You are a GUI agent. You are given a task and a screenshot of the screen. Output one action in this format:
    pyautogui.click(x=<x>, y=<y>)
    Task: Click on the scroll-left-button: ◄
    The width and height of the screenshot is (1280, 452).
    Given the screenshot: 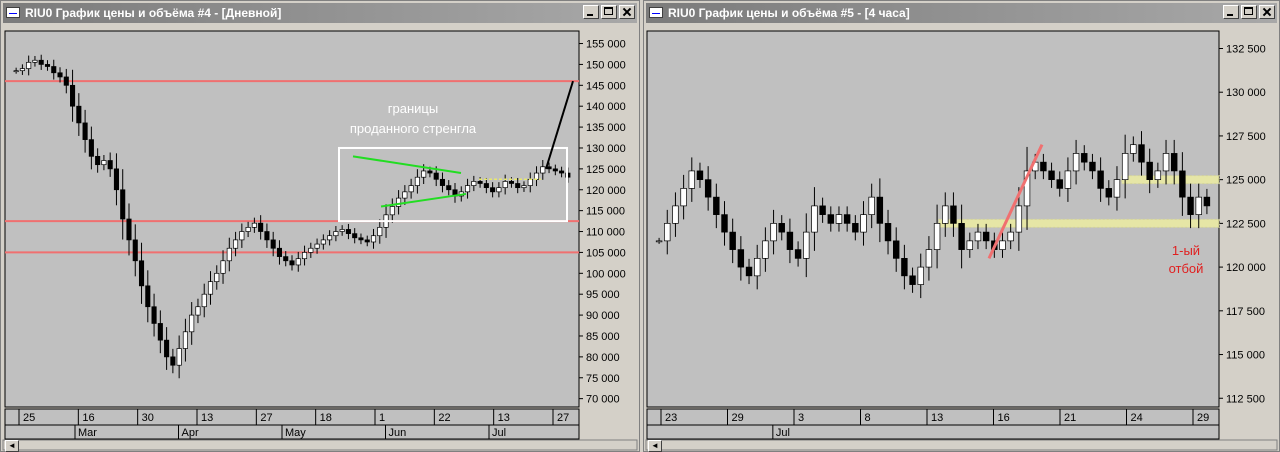 What is the action you would take?
    pyautogui.click(x=12, y=446)
    